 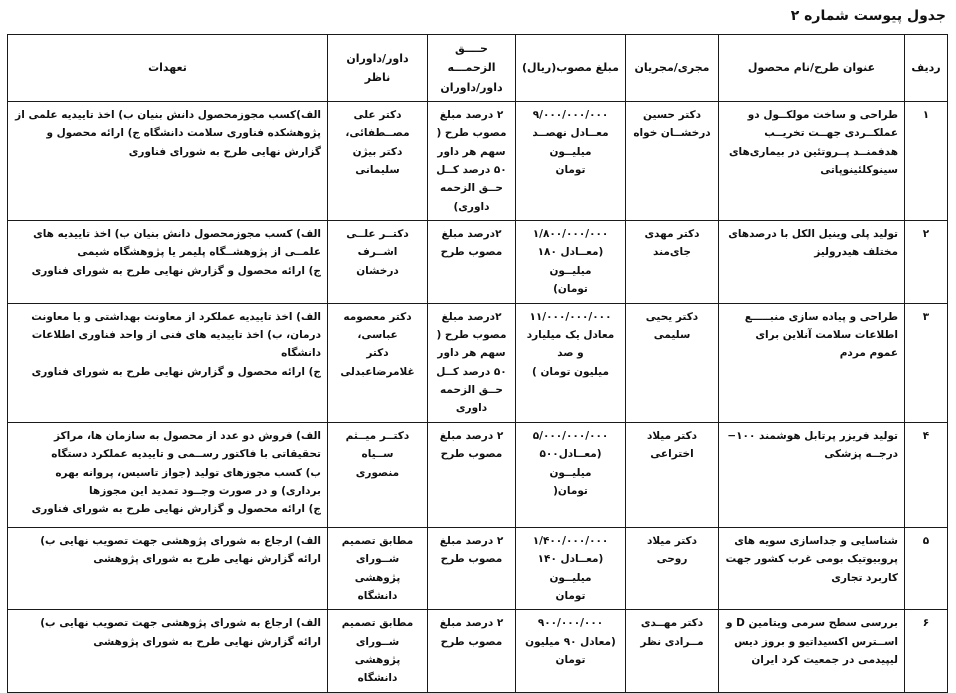 What do you see at coordinates (672, 362) in the screenshot?
I see `cell-executor: دکتر یحیی سلیمی` at bounding box center [672, 362].